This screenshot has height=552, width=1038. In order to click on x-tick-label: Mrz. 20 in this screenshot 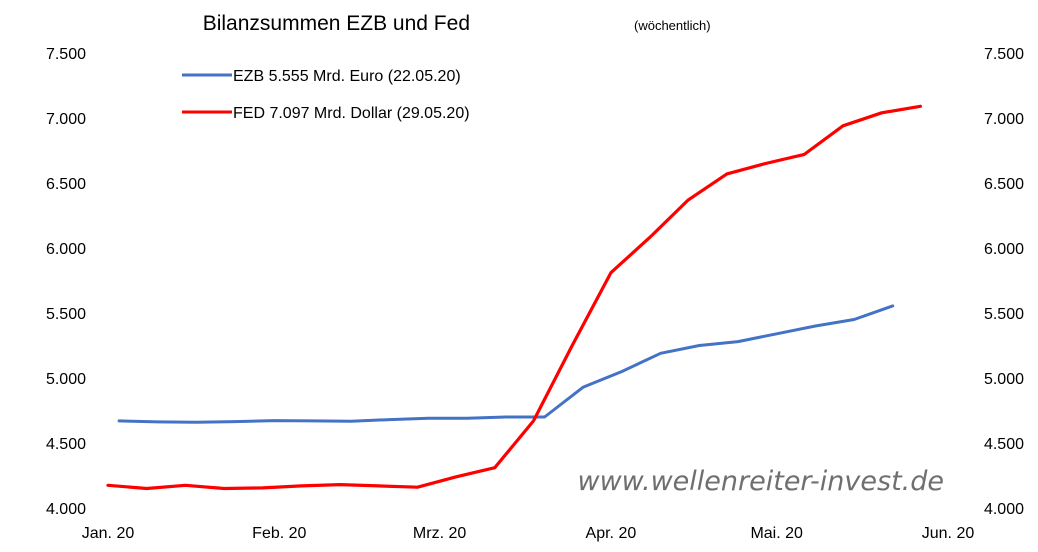, I will do `click(439, 533)`.